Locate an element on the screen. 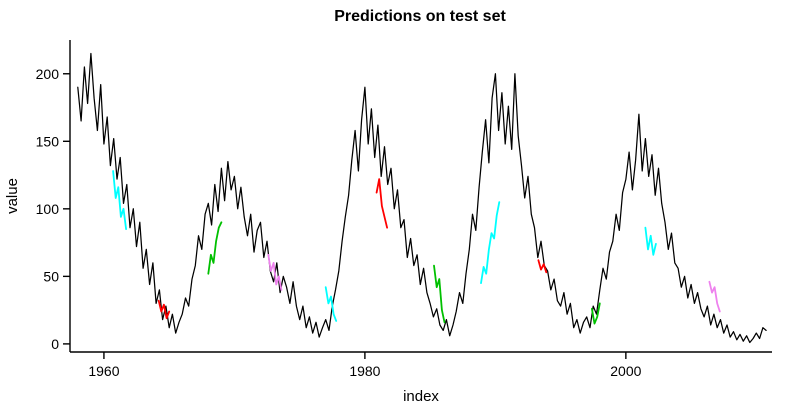  y-tick-label: 100 is located at coordinates (48, 209).